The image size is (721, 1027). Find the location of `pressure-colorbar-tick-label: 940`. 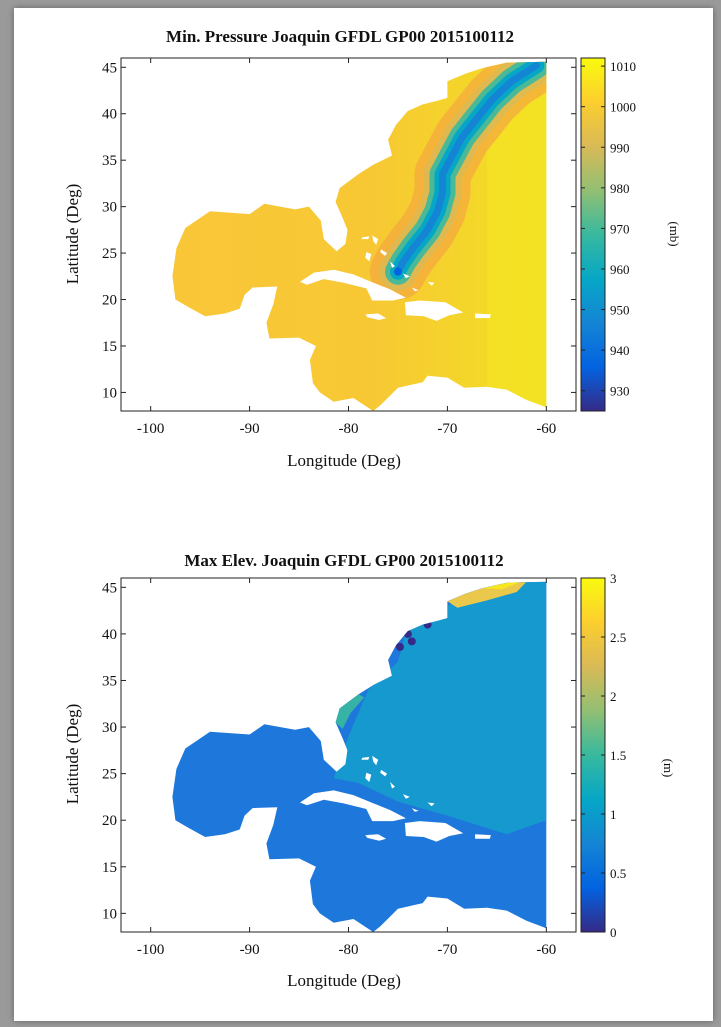

pressure-colorbar-tick-label: 940 is located at coordinates (620, 350).